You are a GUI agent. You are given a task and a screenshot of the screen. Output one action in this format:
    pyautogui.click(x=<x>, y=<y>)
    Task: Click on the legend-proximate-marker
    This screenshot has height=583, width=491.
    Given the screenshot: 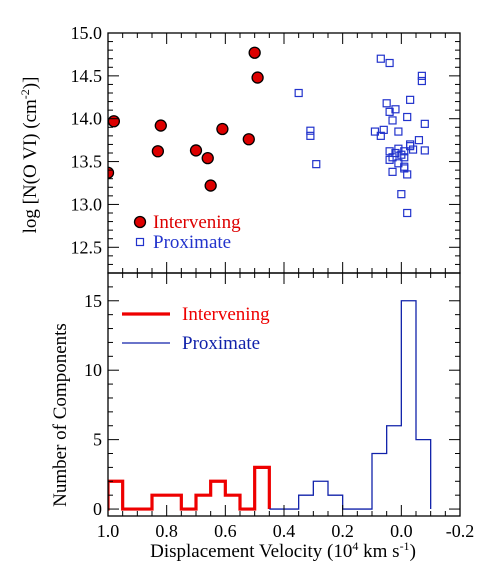 What is the action you would take?
    pyautogui.click(x=140, y=242)
    